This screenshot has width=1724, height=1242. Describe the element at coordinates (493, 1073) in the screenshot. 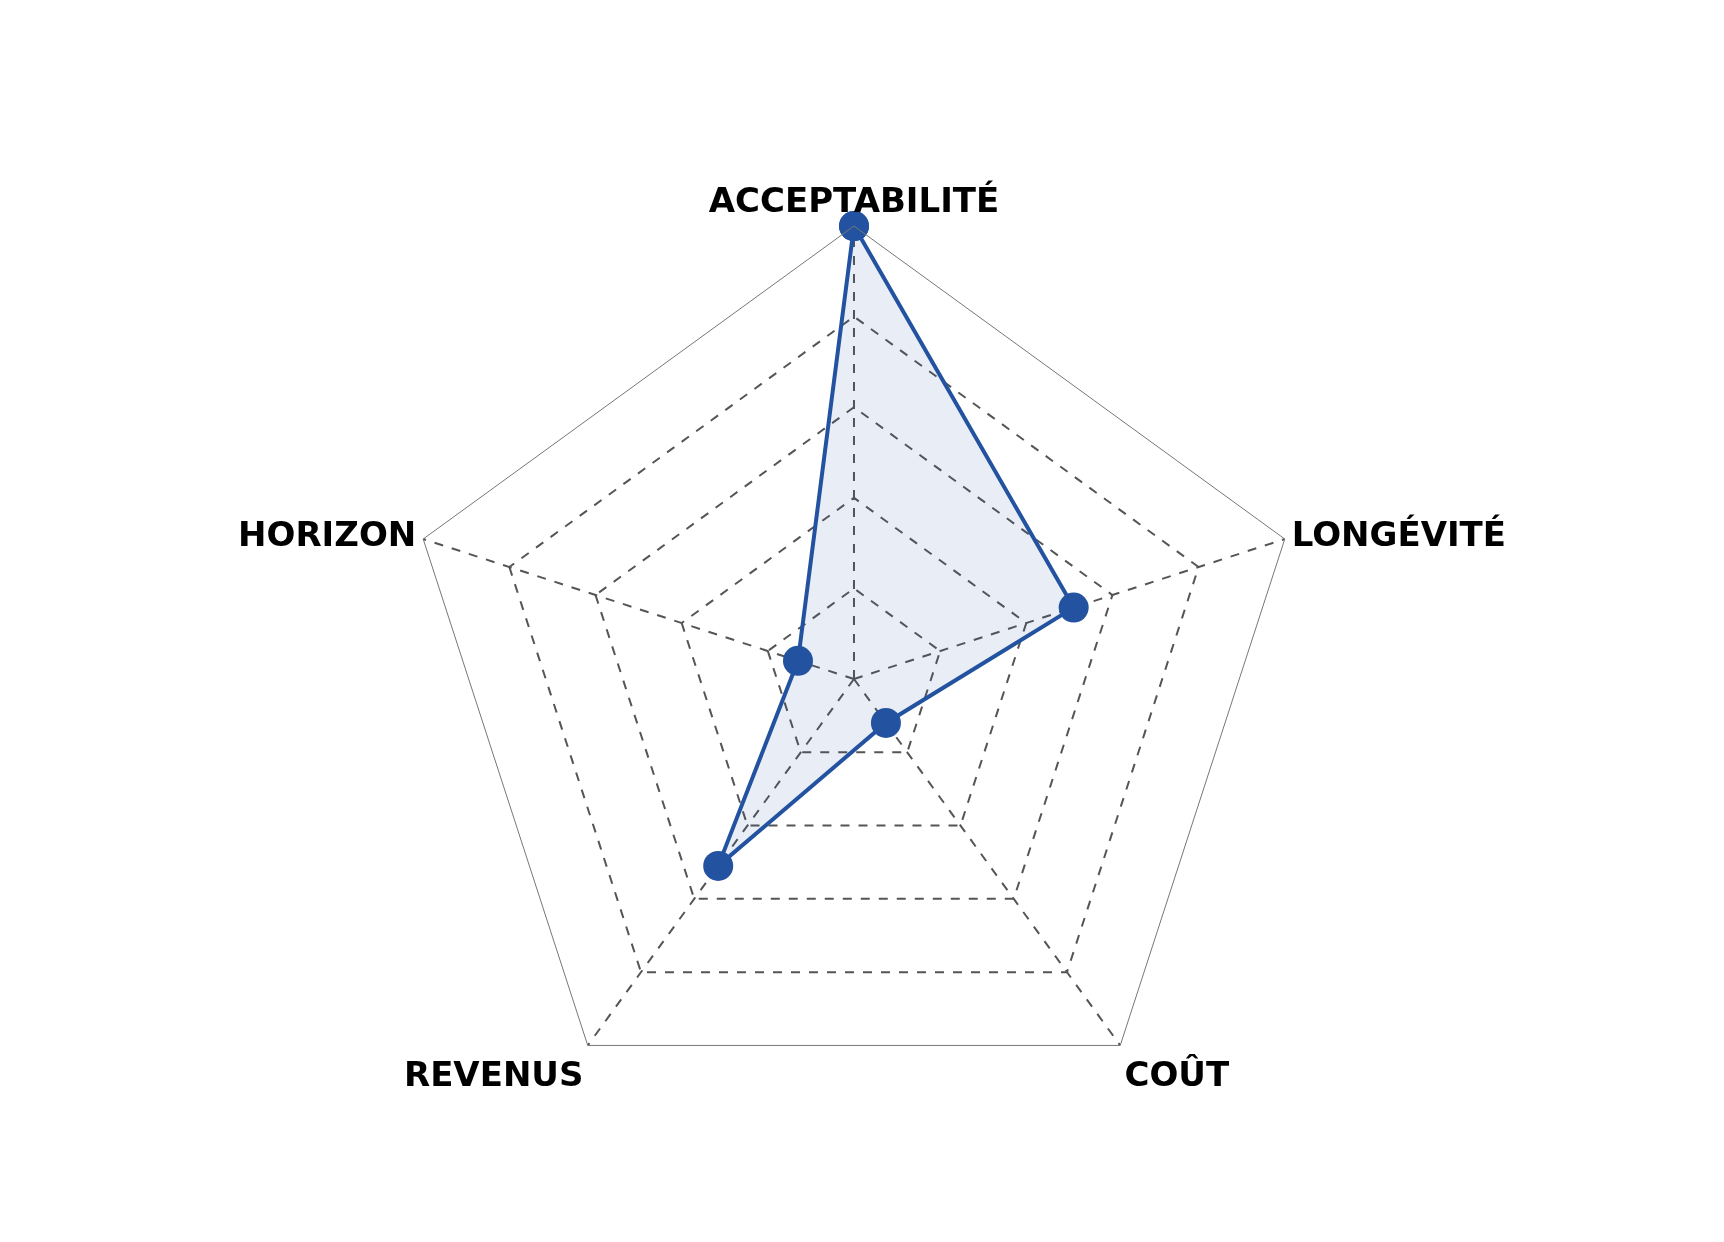

I see `spoke-label: REVENUS` at that location.